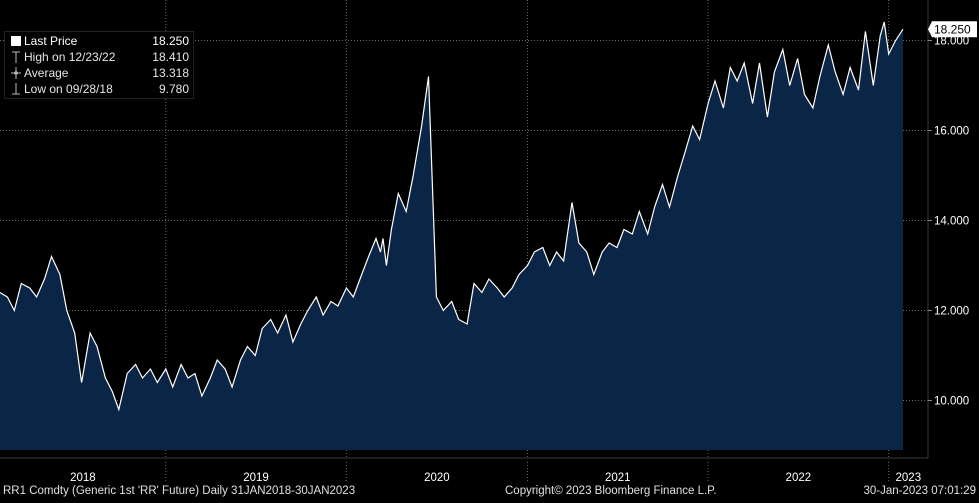  I want to click on legend-average-value: 13.318, so click(170, 73).